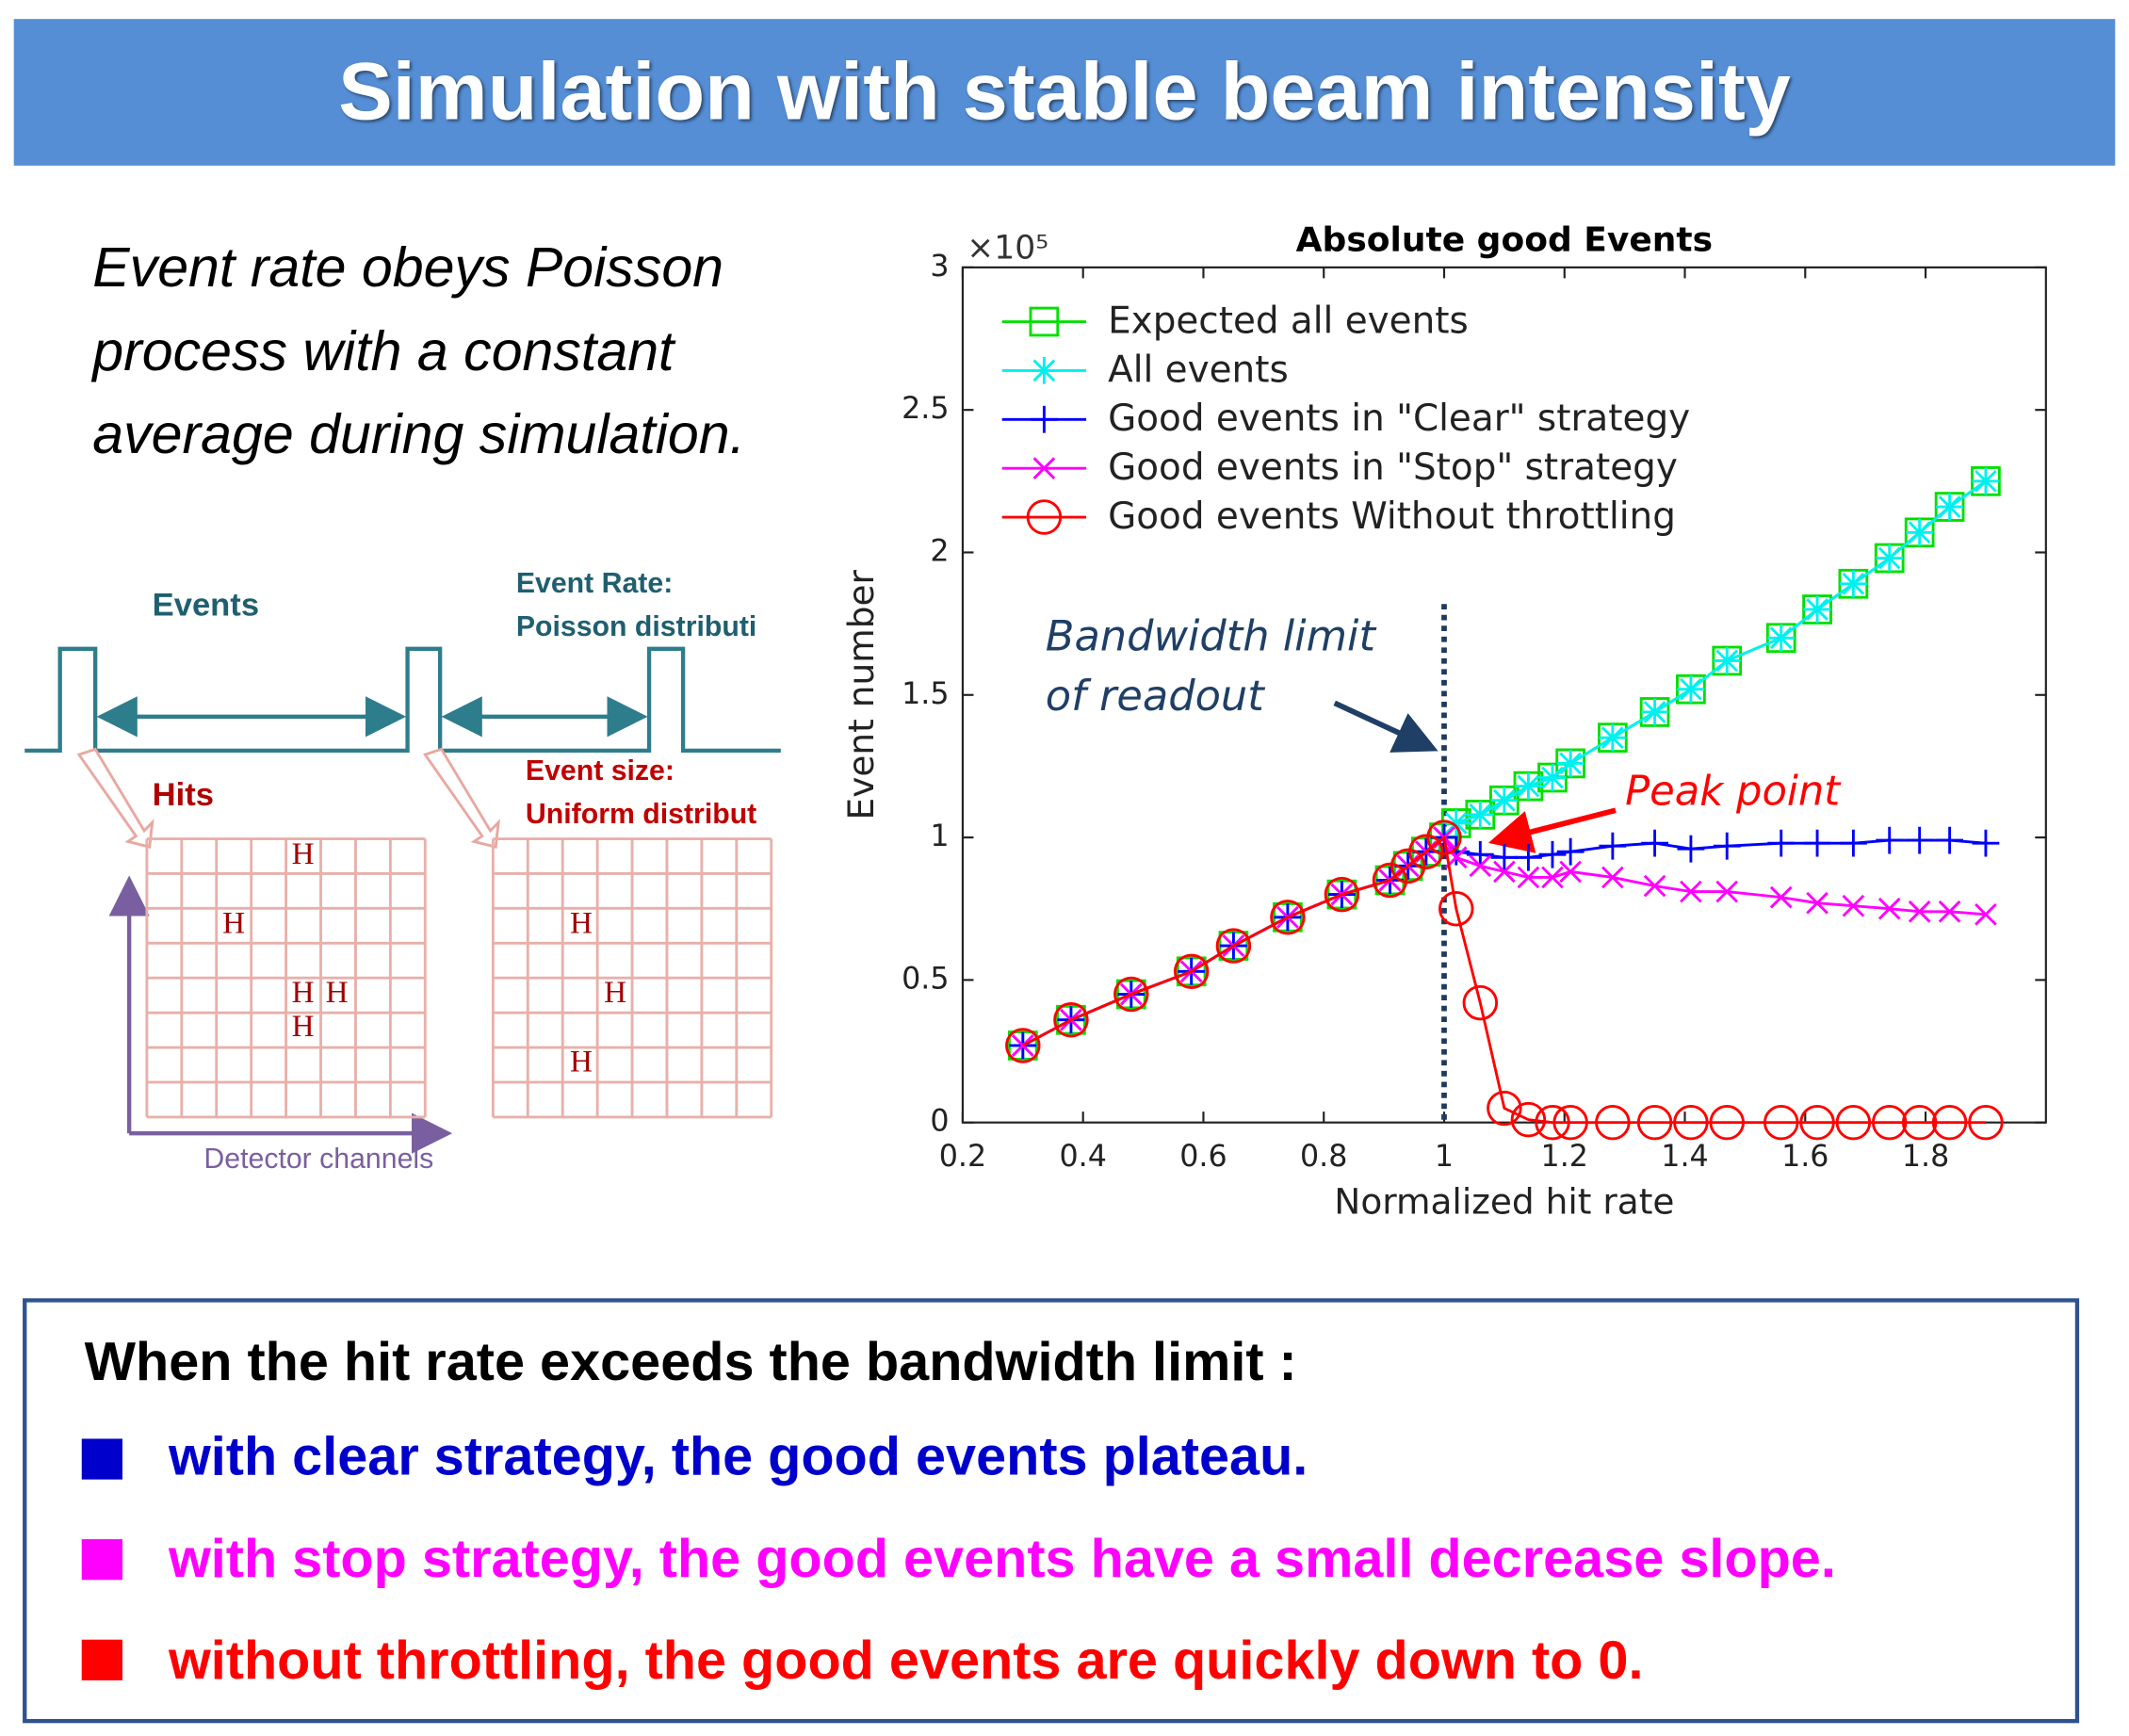 The height and width of the screenshot is (1736, 2129). I want to click on x-tick-label: 1.6, so click(1804, 1157).